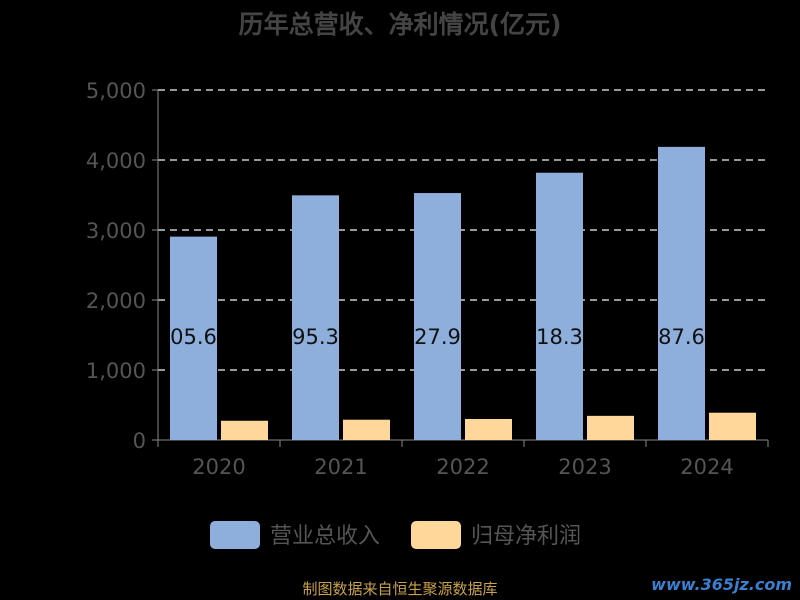  I want to click on x-tick-label: 2023, so click(584, 467).